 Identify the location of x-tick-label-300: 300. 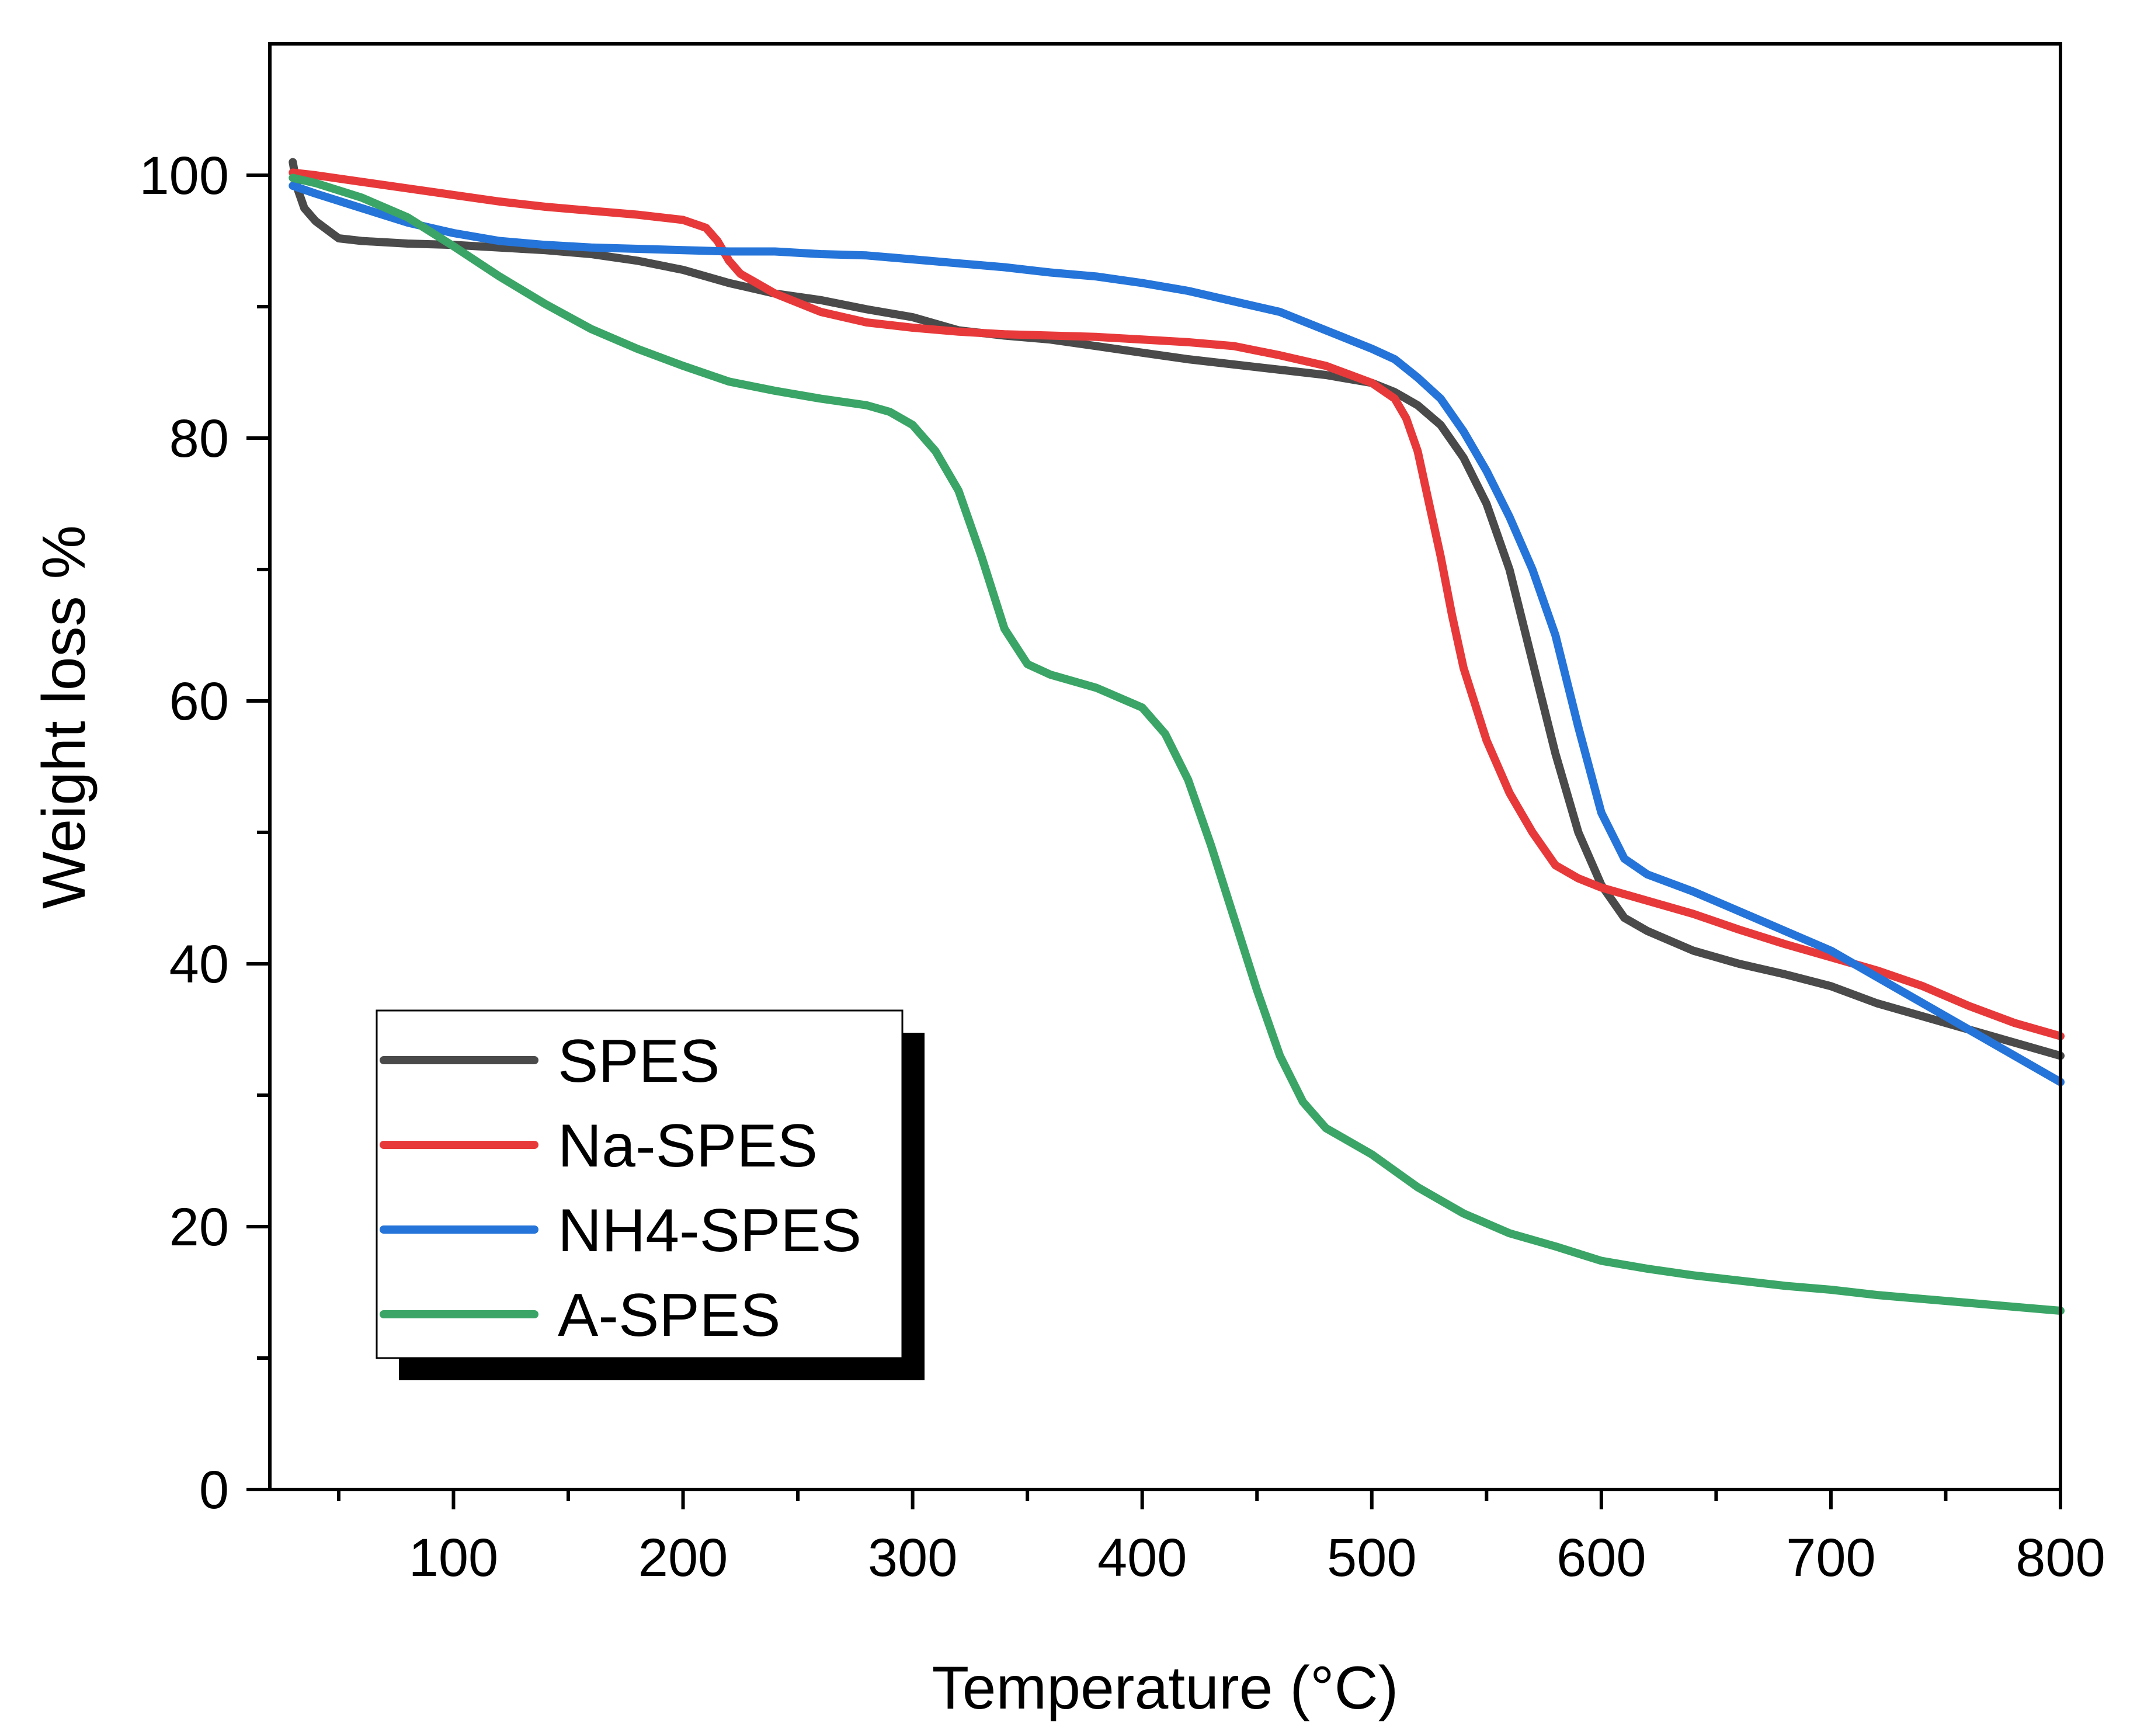
(913, 1558).